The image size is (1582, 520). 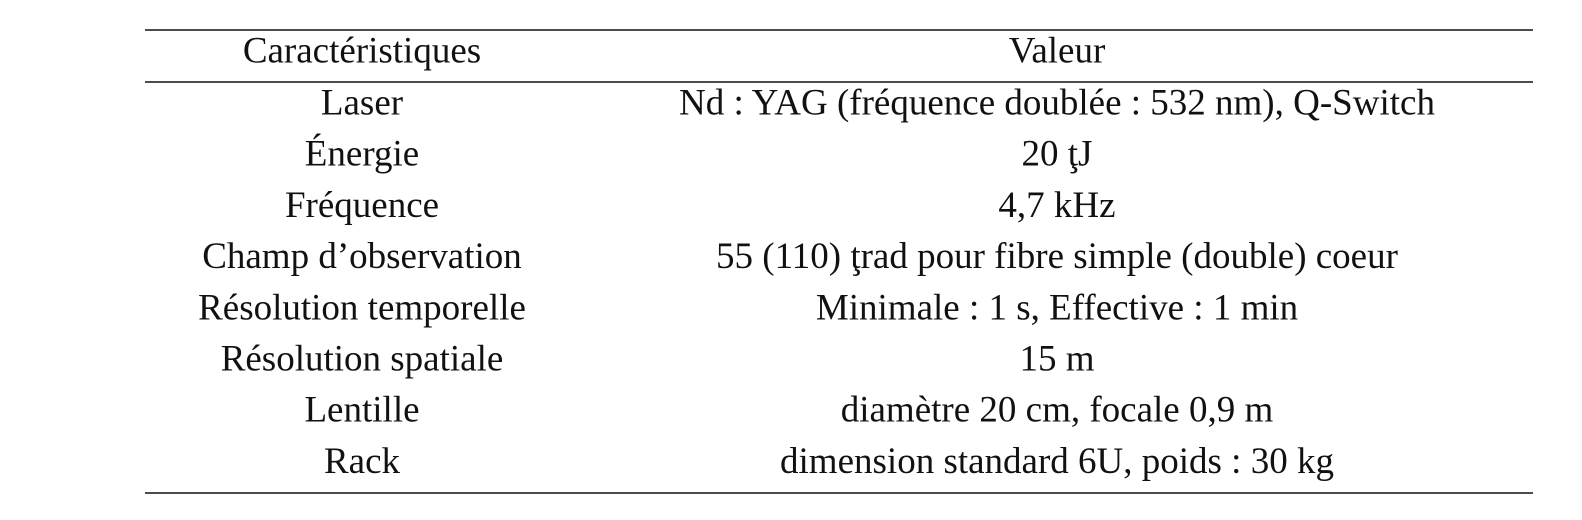 What do you see at coordinates (362, 461) in the screenshot?
I see `characteristic-cell: Rack` at bounding box center [362, 461].